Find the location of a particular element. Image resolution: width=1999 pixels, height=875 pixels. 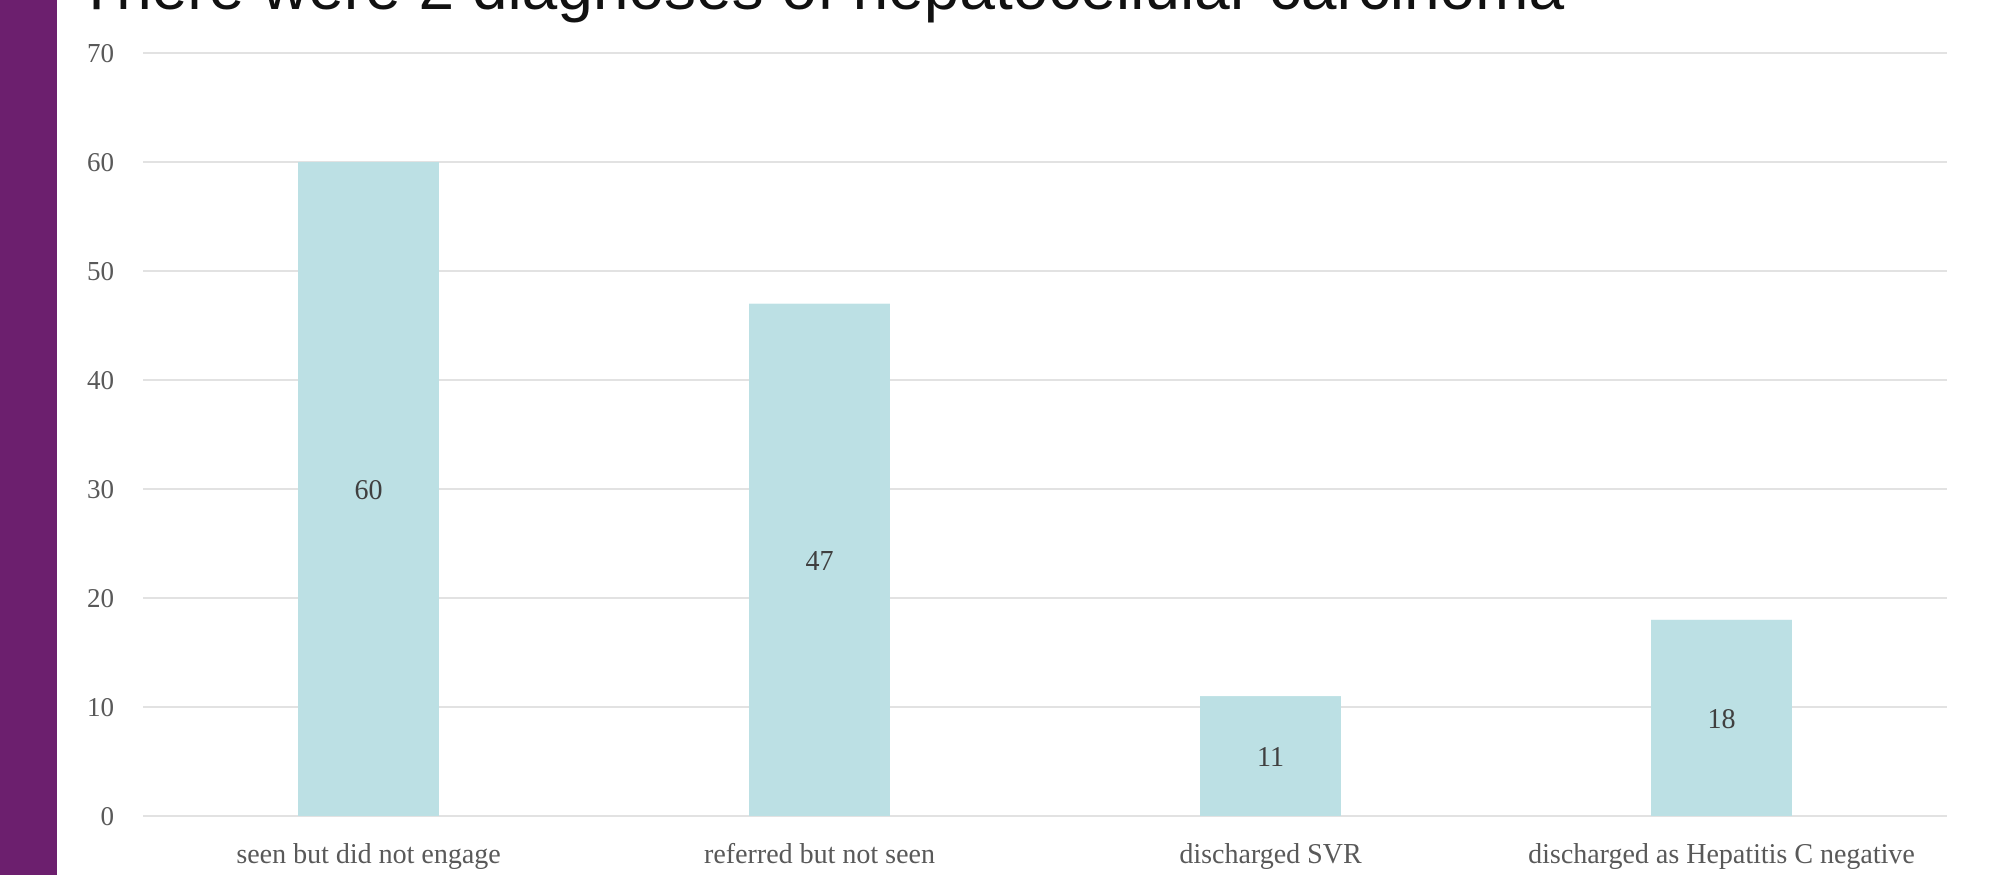

data-label: 18 is located at coordinates (1722, 719).